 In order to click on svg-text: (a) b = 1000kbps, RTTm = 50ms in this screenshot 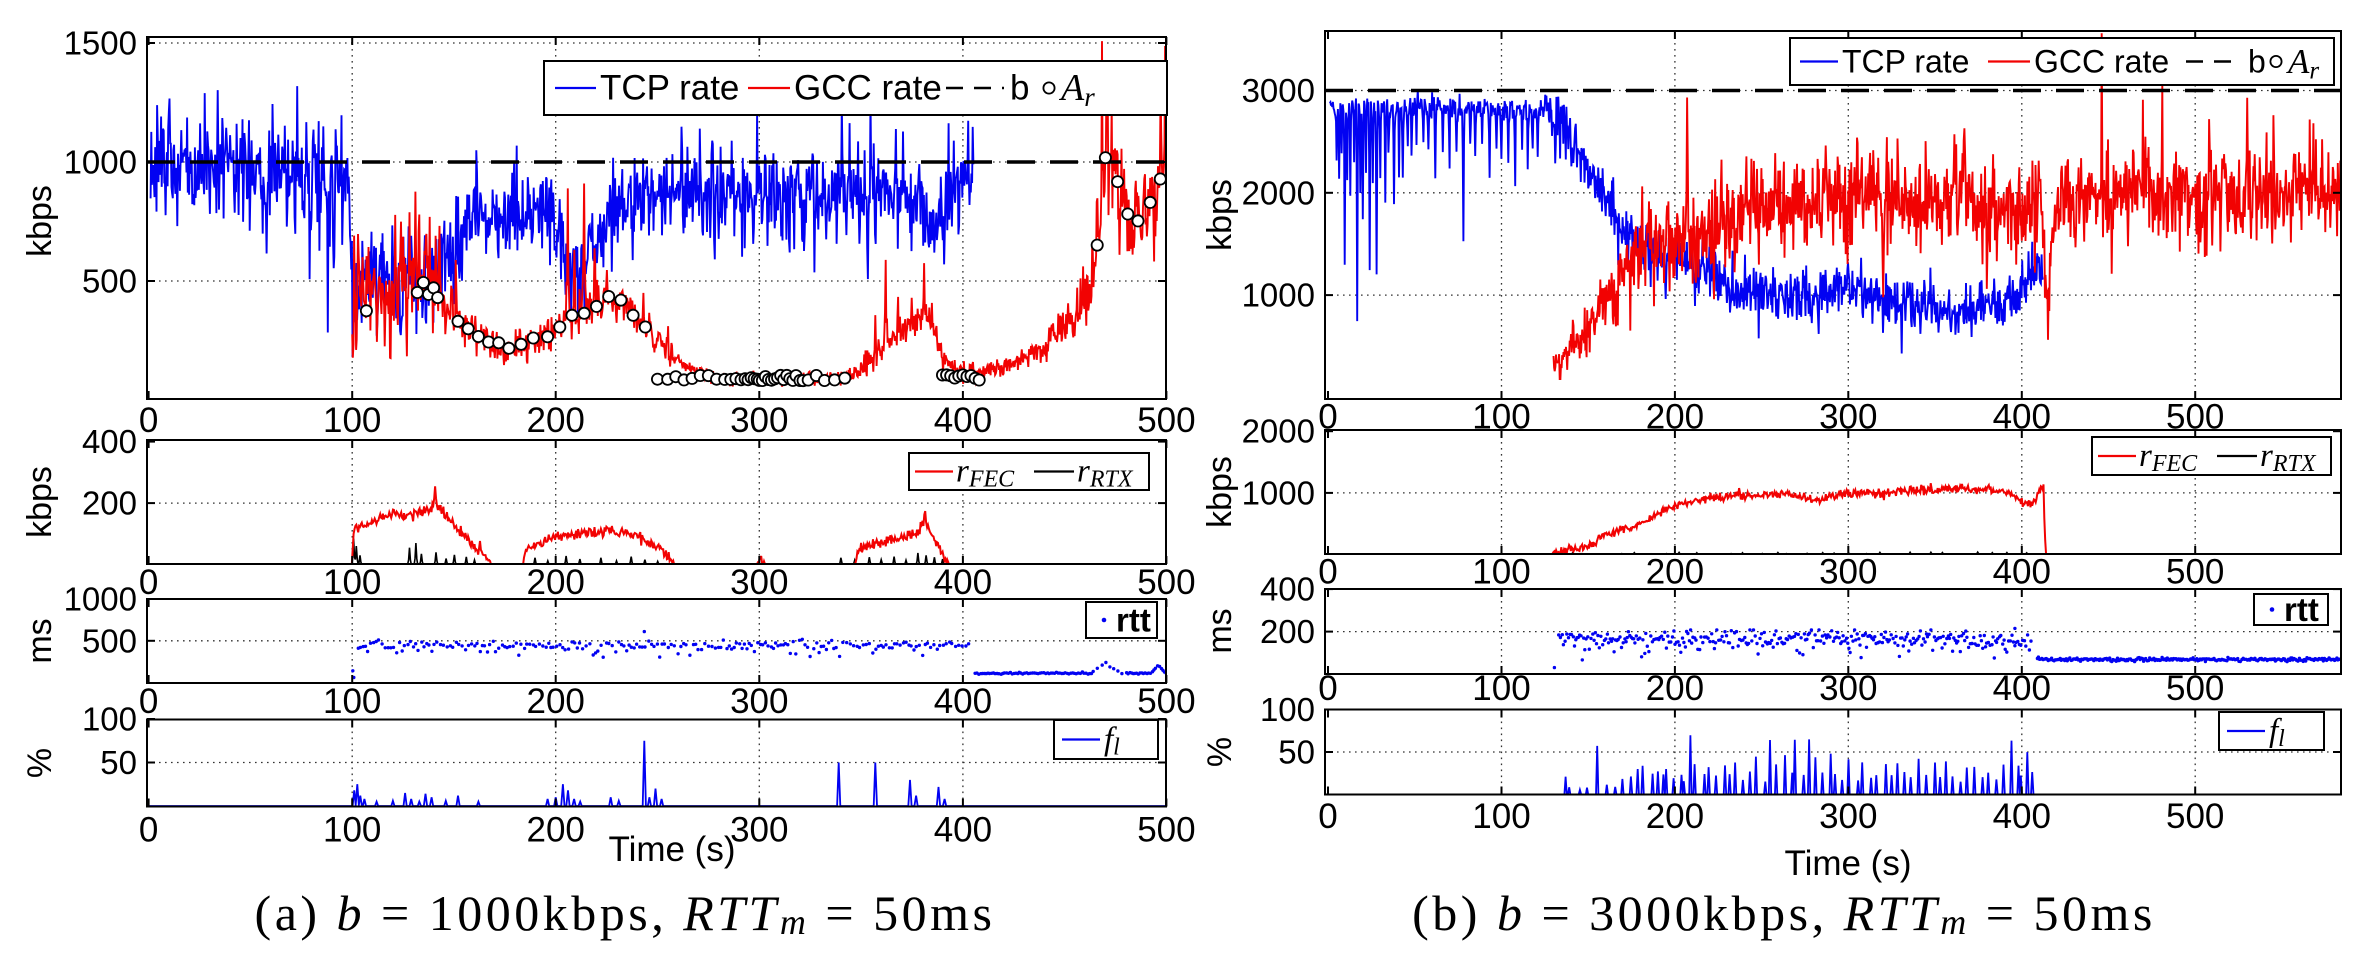, I will do `click(625, 913)`.